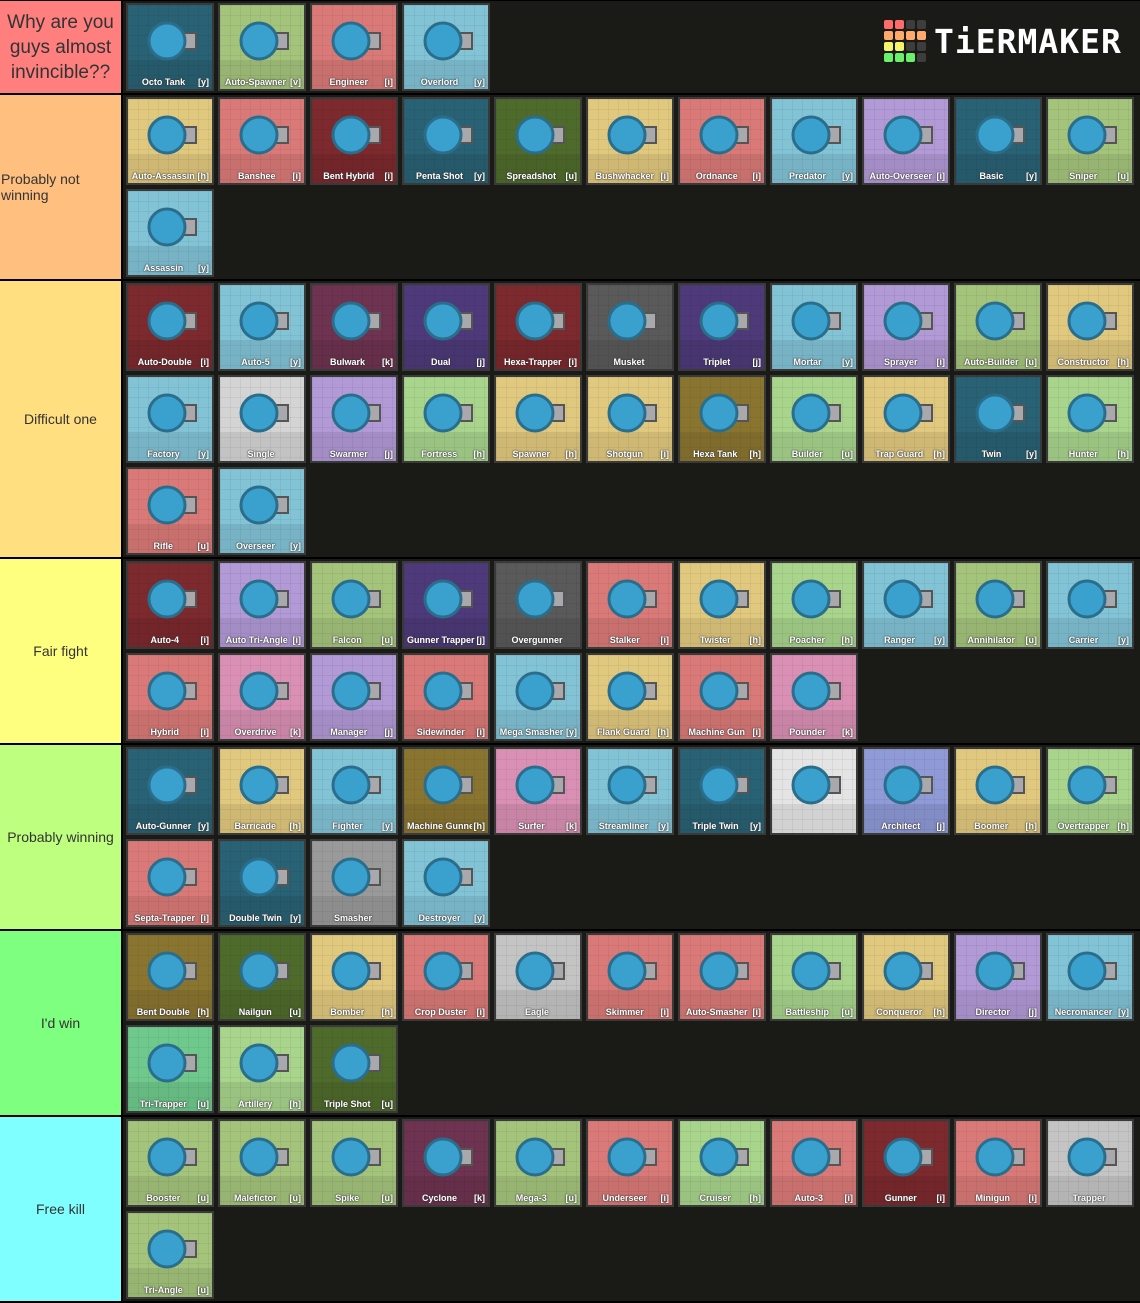  I want to click on tank-card: Predator [y], so click(814, 141).